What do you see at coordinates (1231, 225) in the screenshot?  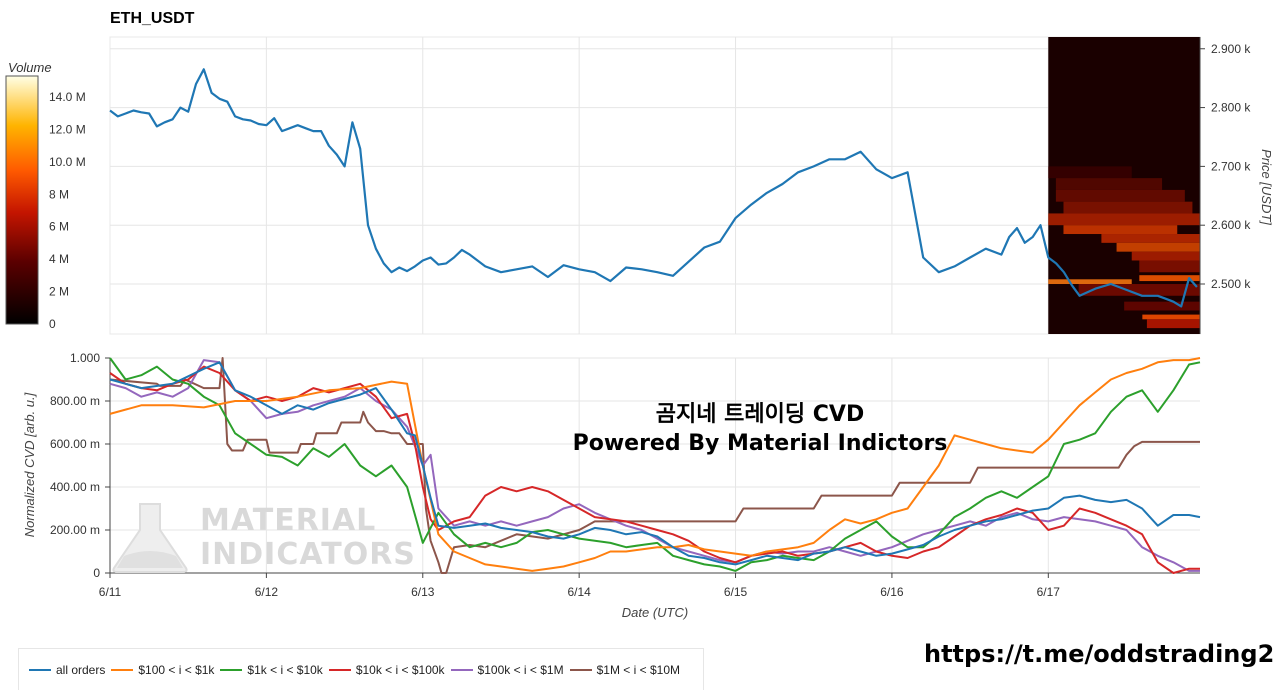 I see `price-tick-label: 2.600 k` at bounding box center [1231, 225].